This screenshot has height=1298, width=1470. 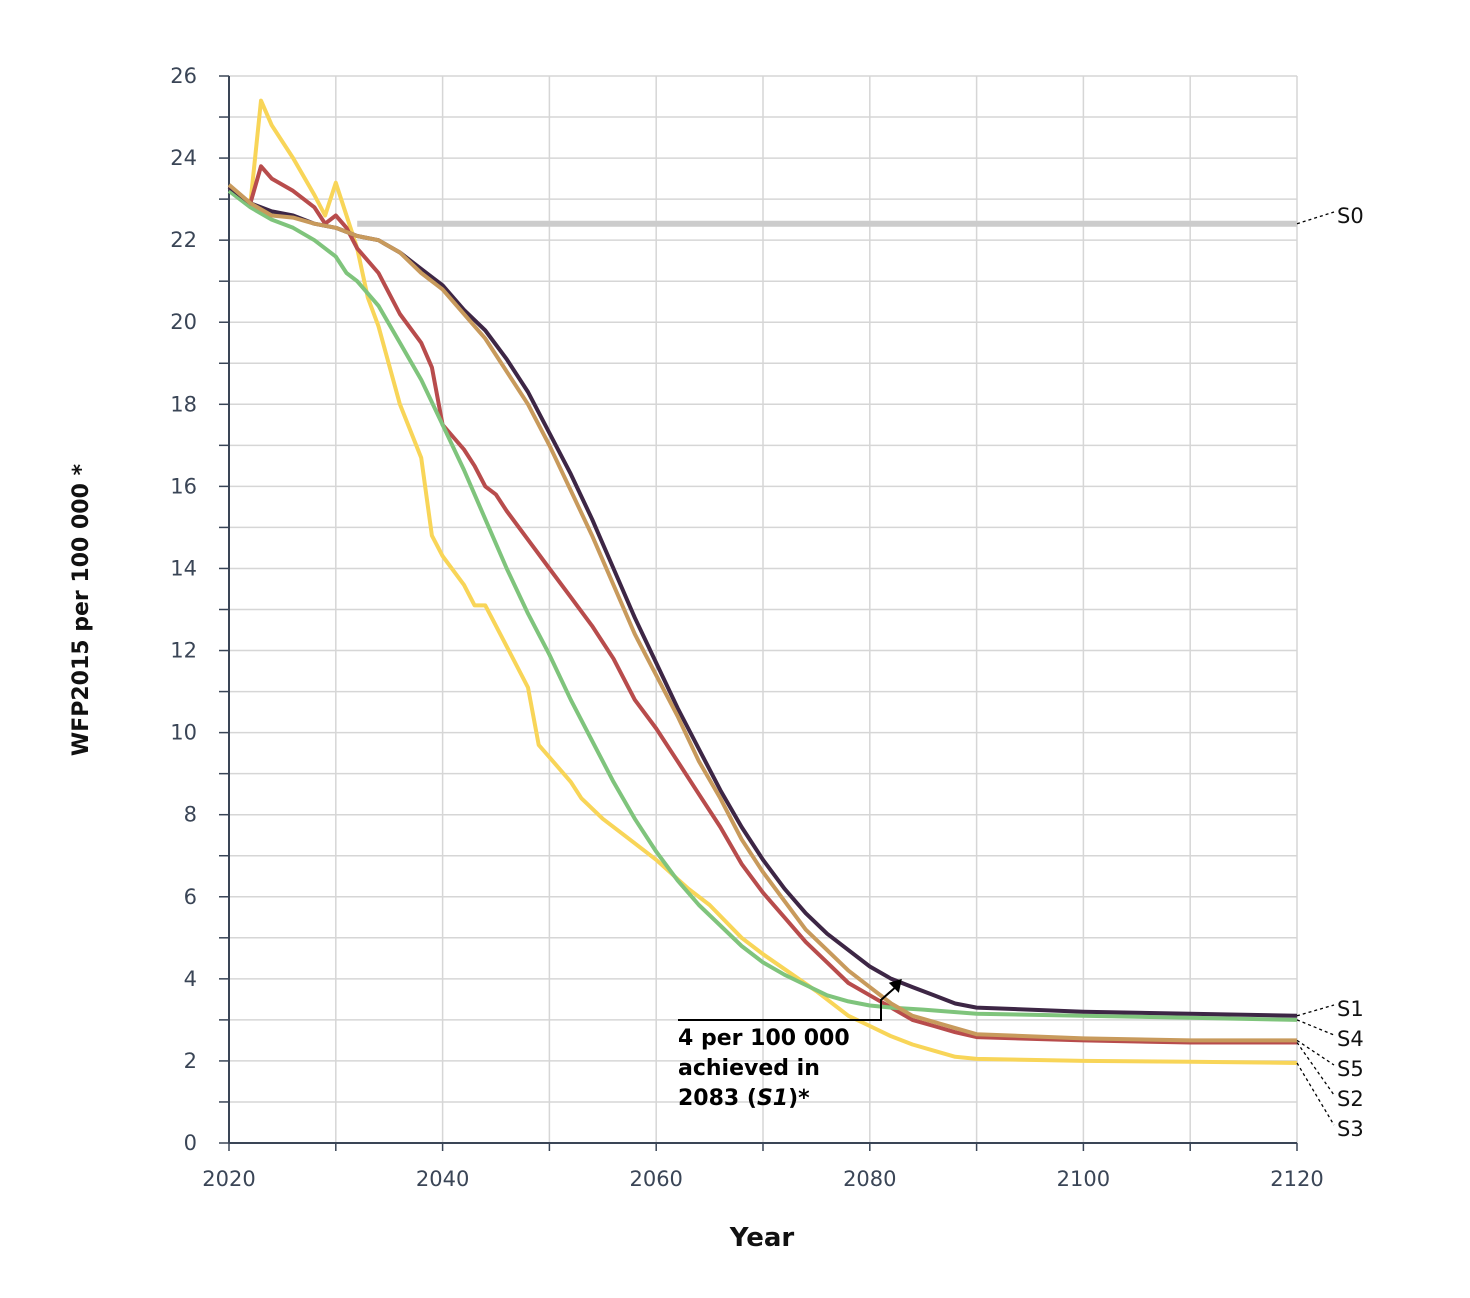 What do you see at coordinates (190, 979) in the screenshot?
I see `y-tick-label: 4` at bounding box center [190, 979].